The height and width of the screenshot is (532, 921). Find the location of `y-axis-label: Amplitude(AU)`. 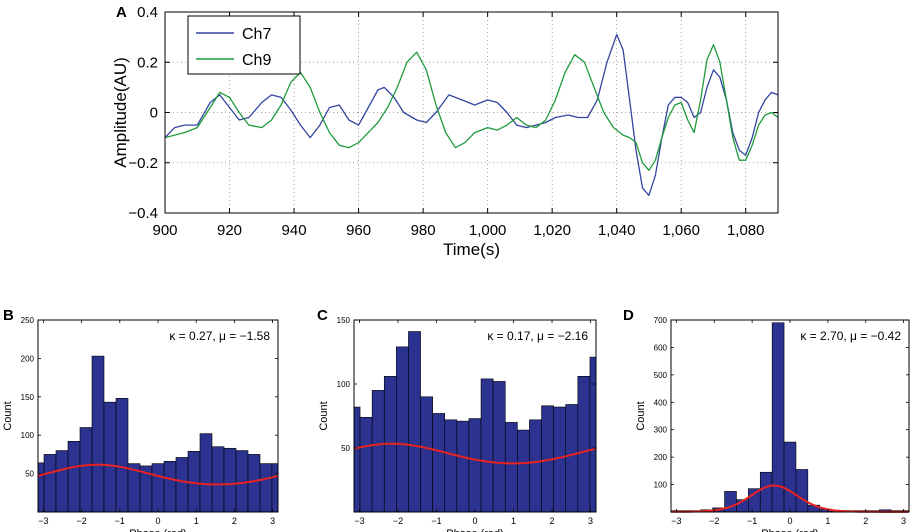

y-axis-label: Amplitude(AU) is located at coordinates (120, 112).